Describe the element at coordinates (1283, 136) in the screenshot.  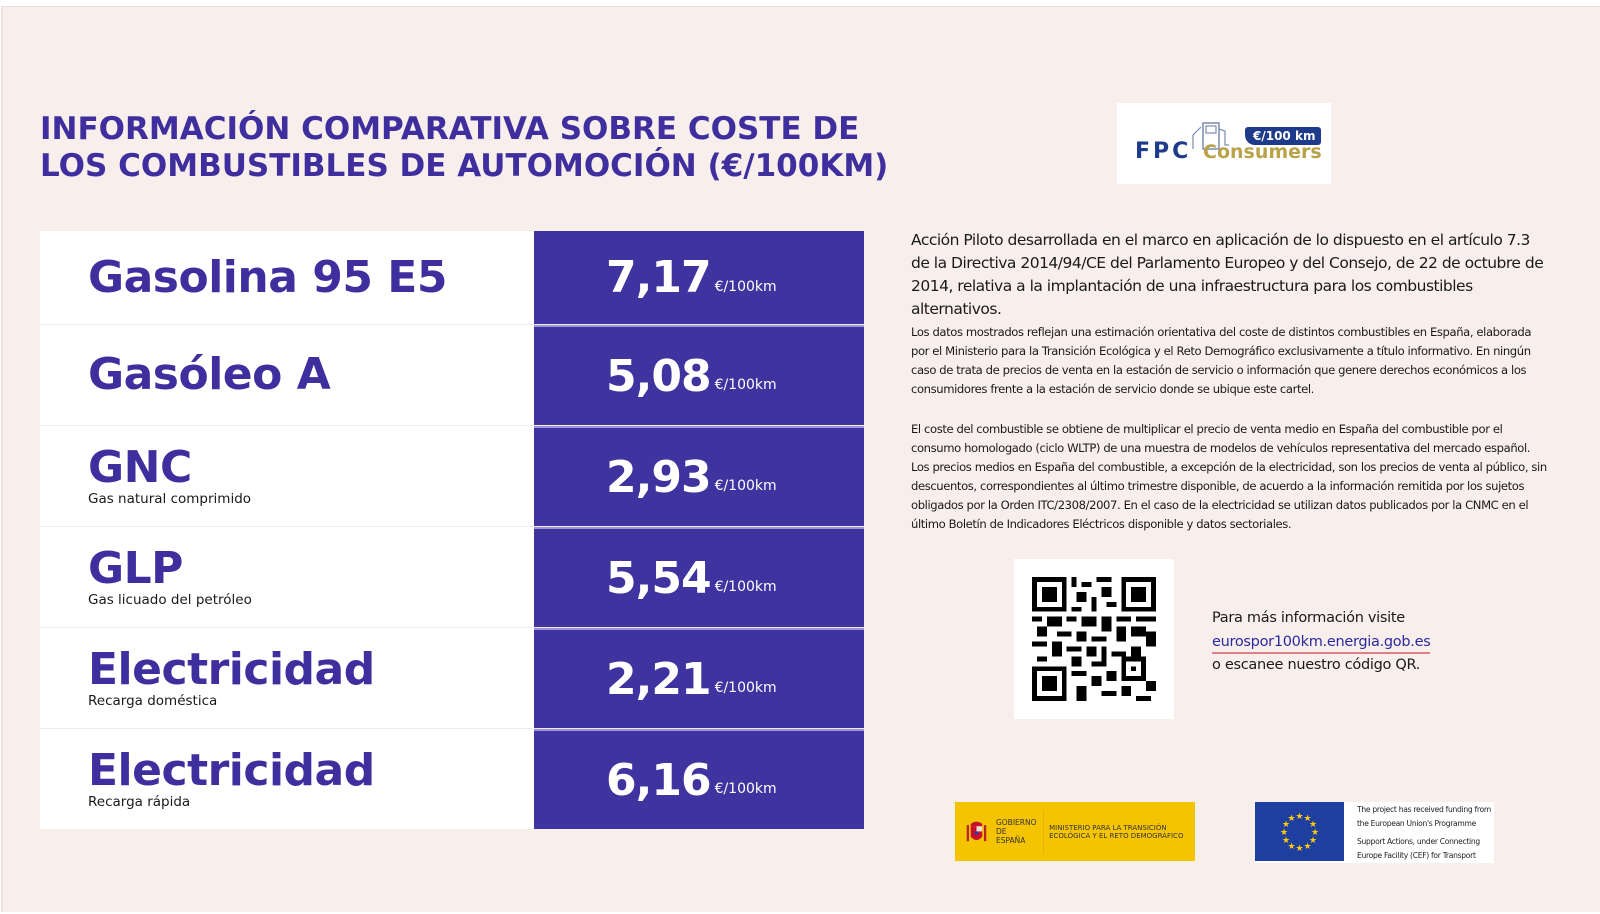
I see `logo-price-tag: €/100 km` at that location.